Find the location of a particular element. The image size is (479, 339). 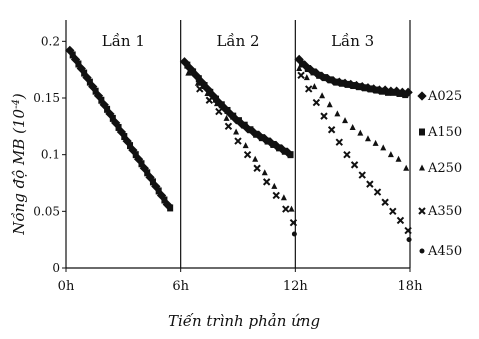

segment-label-1: Lần 2 is located at coordinates (237, 41).